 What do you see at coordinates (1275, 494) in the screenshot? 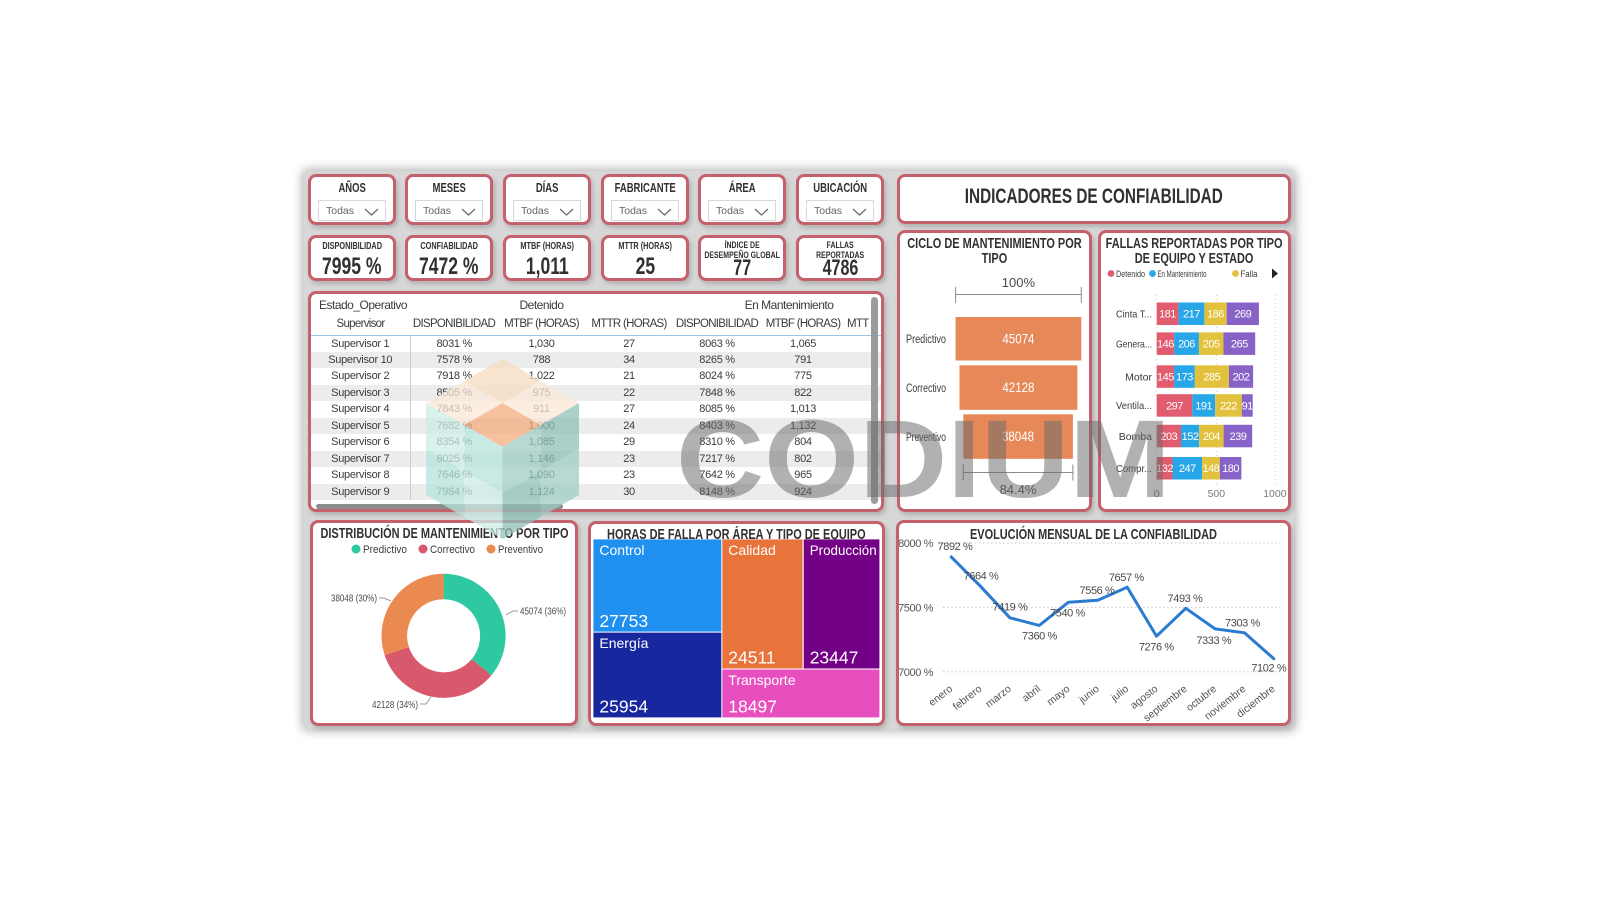
I see `svg-text: 1000` at bounding box center [1275, 494].